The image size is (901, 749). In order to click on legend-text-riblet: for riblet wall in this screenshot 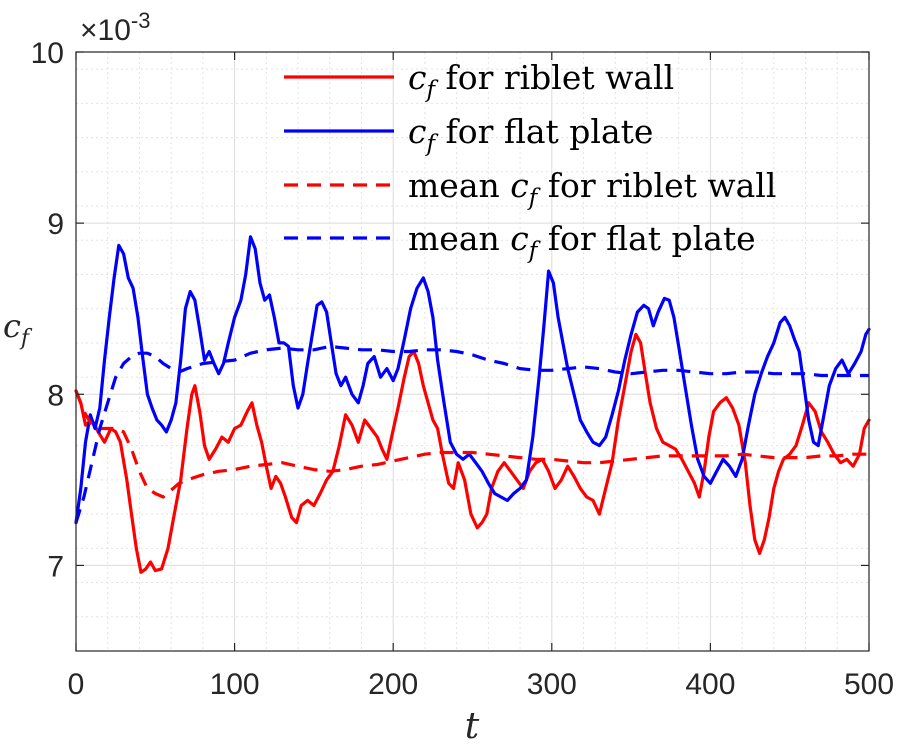, I will do `click(554, 77)`.